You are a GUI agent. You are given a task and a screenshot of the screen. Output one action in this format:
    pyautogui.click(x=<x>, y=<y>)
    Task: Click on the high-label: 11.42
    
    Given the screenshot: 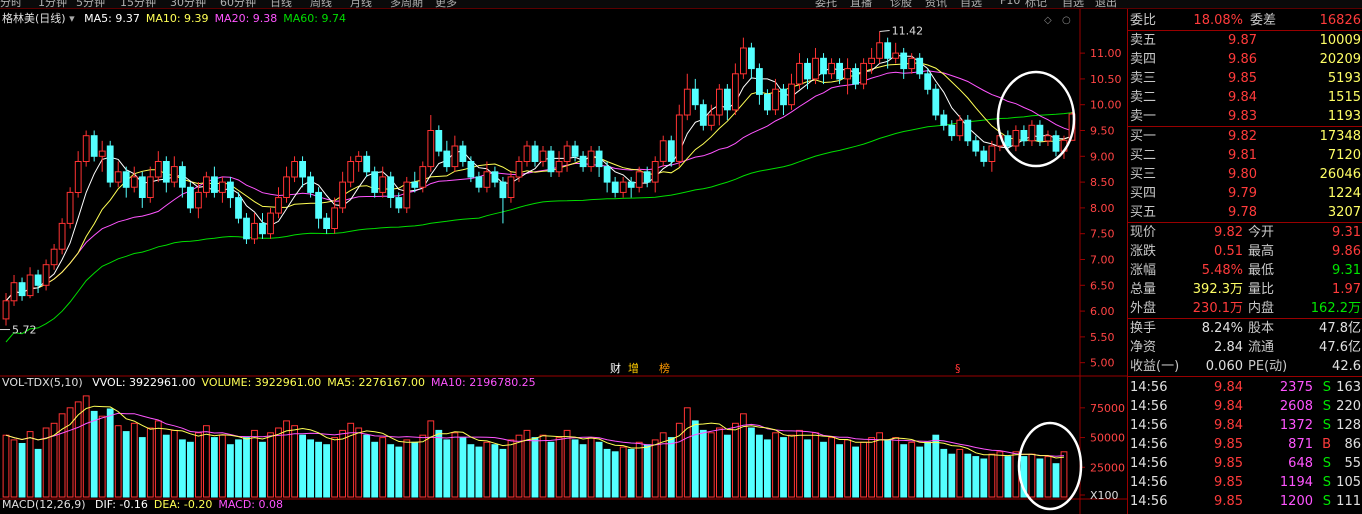 What is the action you would take?
    pyautogui.click(x=908, y=30)
    